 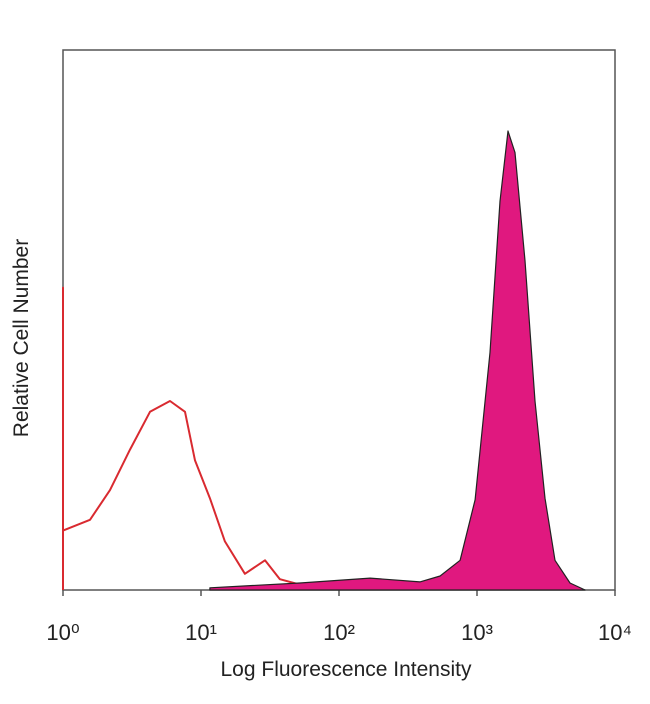 I want to click on x-tick-label: 10⁰, so click(x=62, y=632).